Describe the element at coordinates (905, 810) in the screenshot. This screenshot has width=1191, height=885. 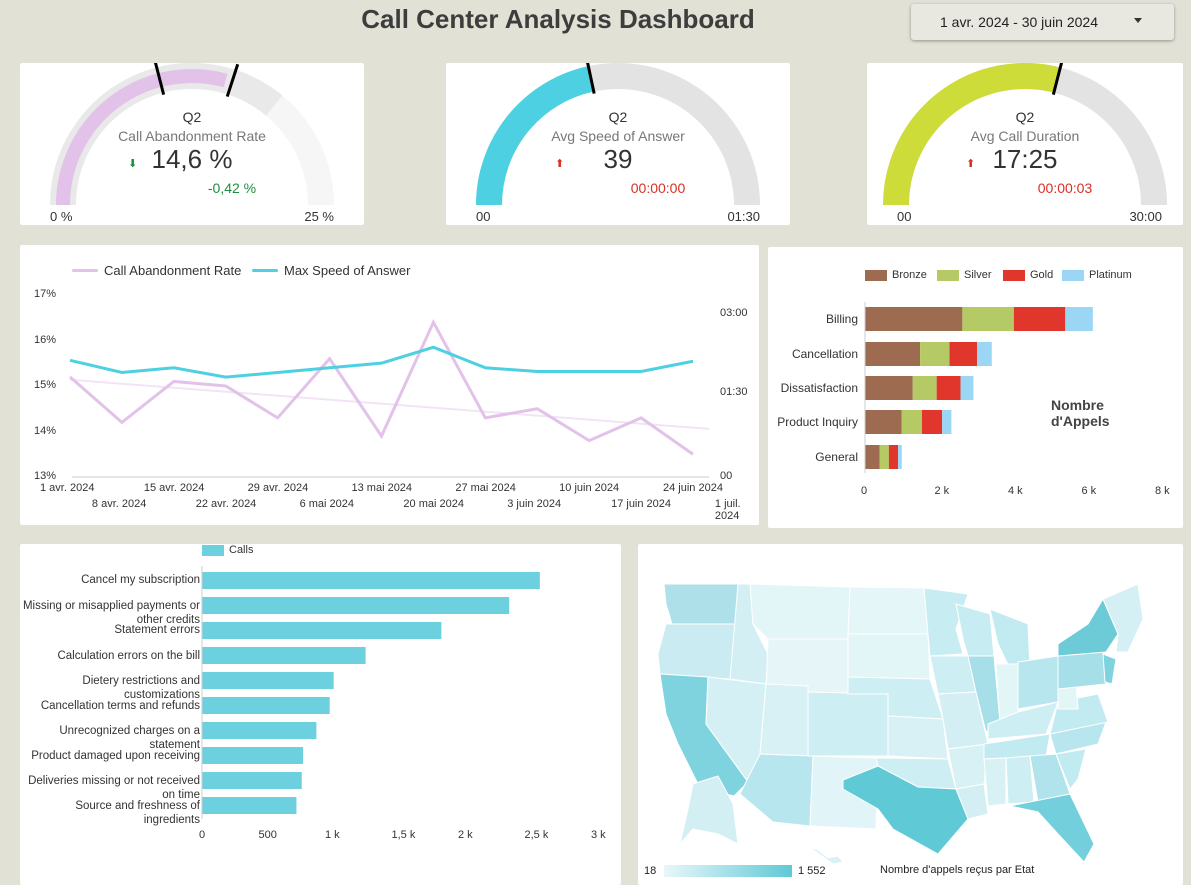
I see `state-tx` at that location.